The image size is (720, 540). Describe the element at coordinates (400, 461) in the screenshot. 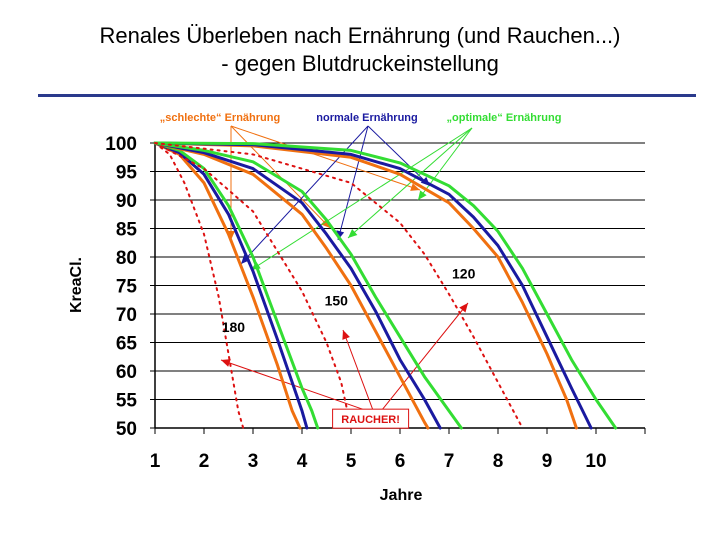

I see `x-tick-label: 6` at that location.